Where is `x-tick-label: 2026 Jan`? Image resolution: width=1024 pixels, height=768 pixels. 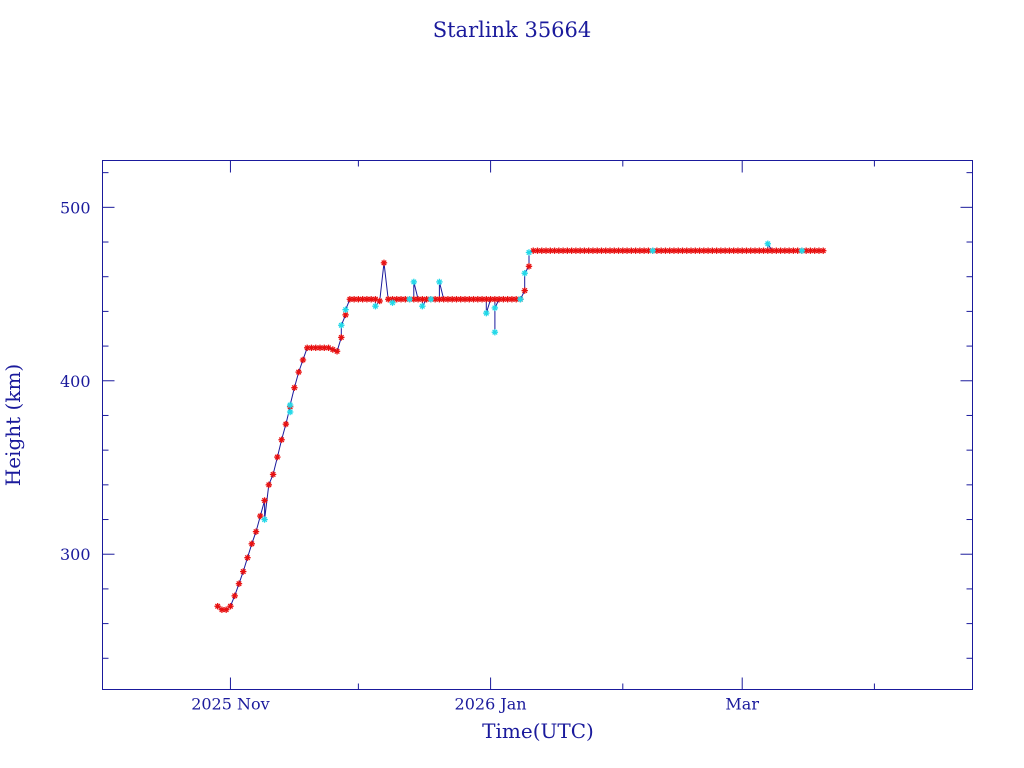
x-tick-label: 2026 Jan is located at coordinates (491, 704).